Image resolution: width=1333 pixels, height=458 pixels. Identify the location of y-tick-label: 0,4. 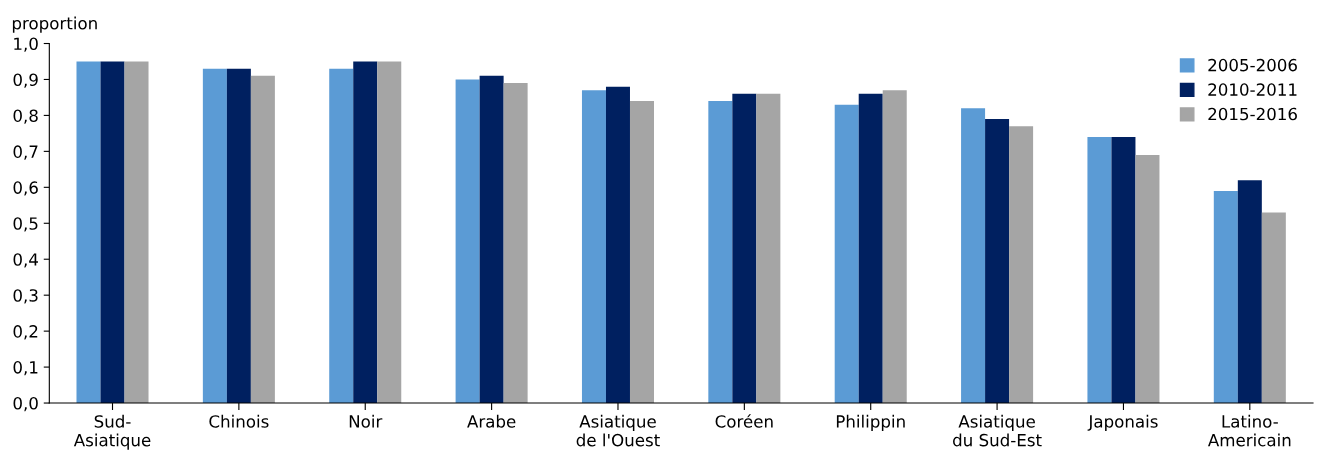
(25, 260).